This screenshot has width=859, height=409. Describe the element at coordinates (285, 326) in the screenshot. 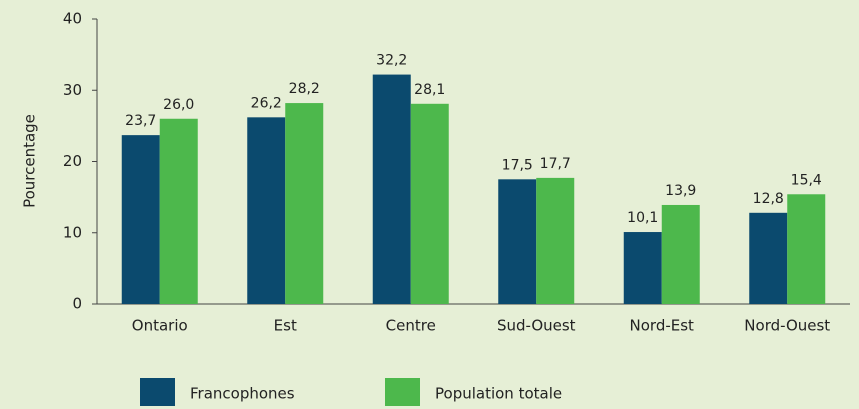

I see `x-tick-label: Est` at that location.